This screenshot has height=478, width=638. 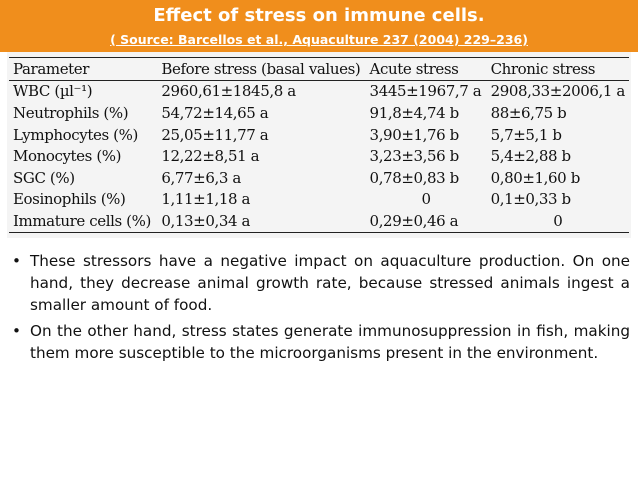 What do you see at coordinates (414, 156) in the screenshot?
I see `cell-acute-stress: 3,23±3,56 b` at bounding box center [414, 156].